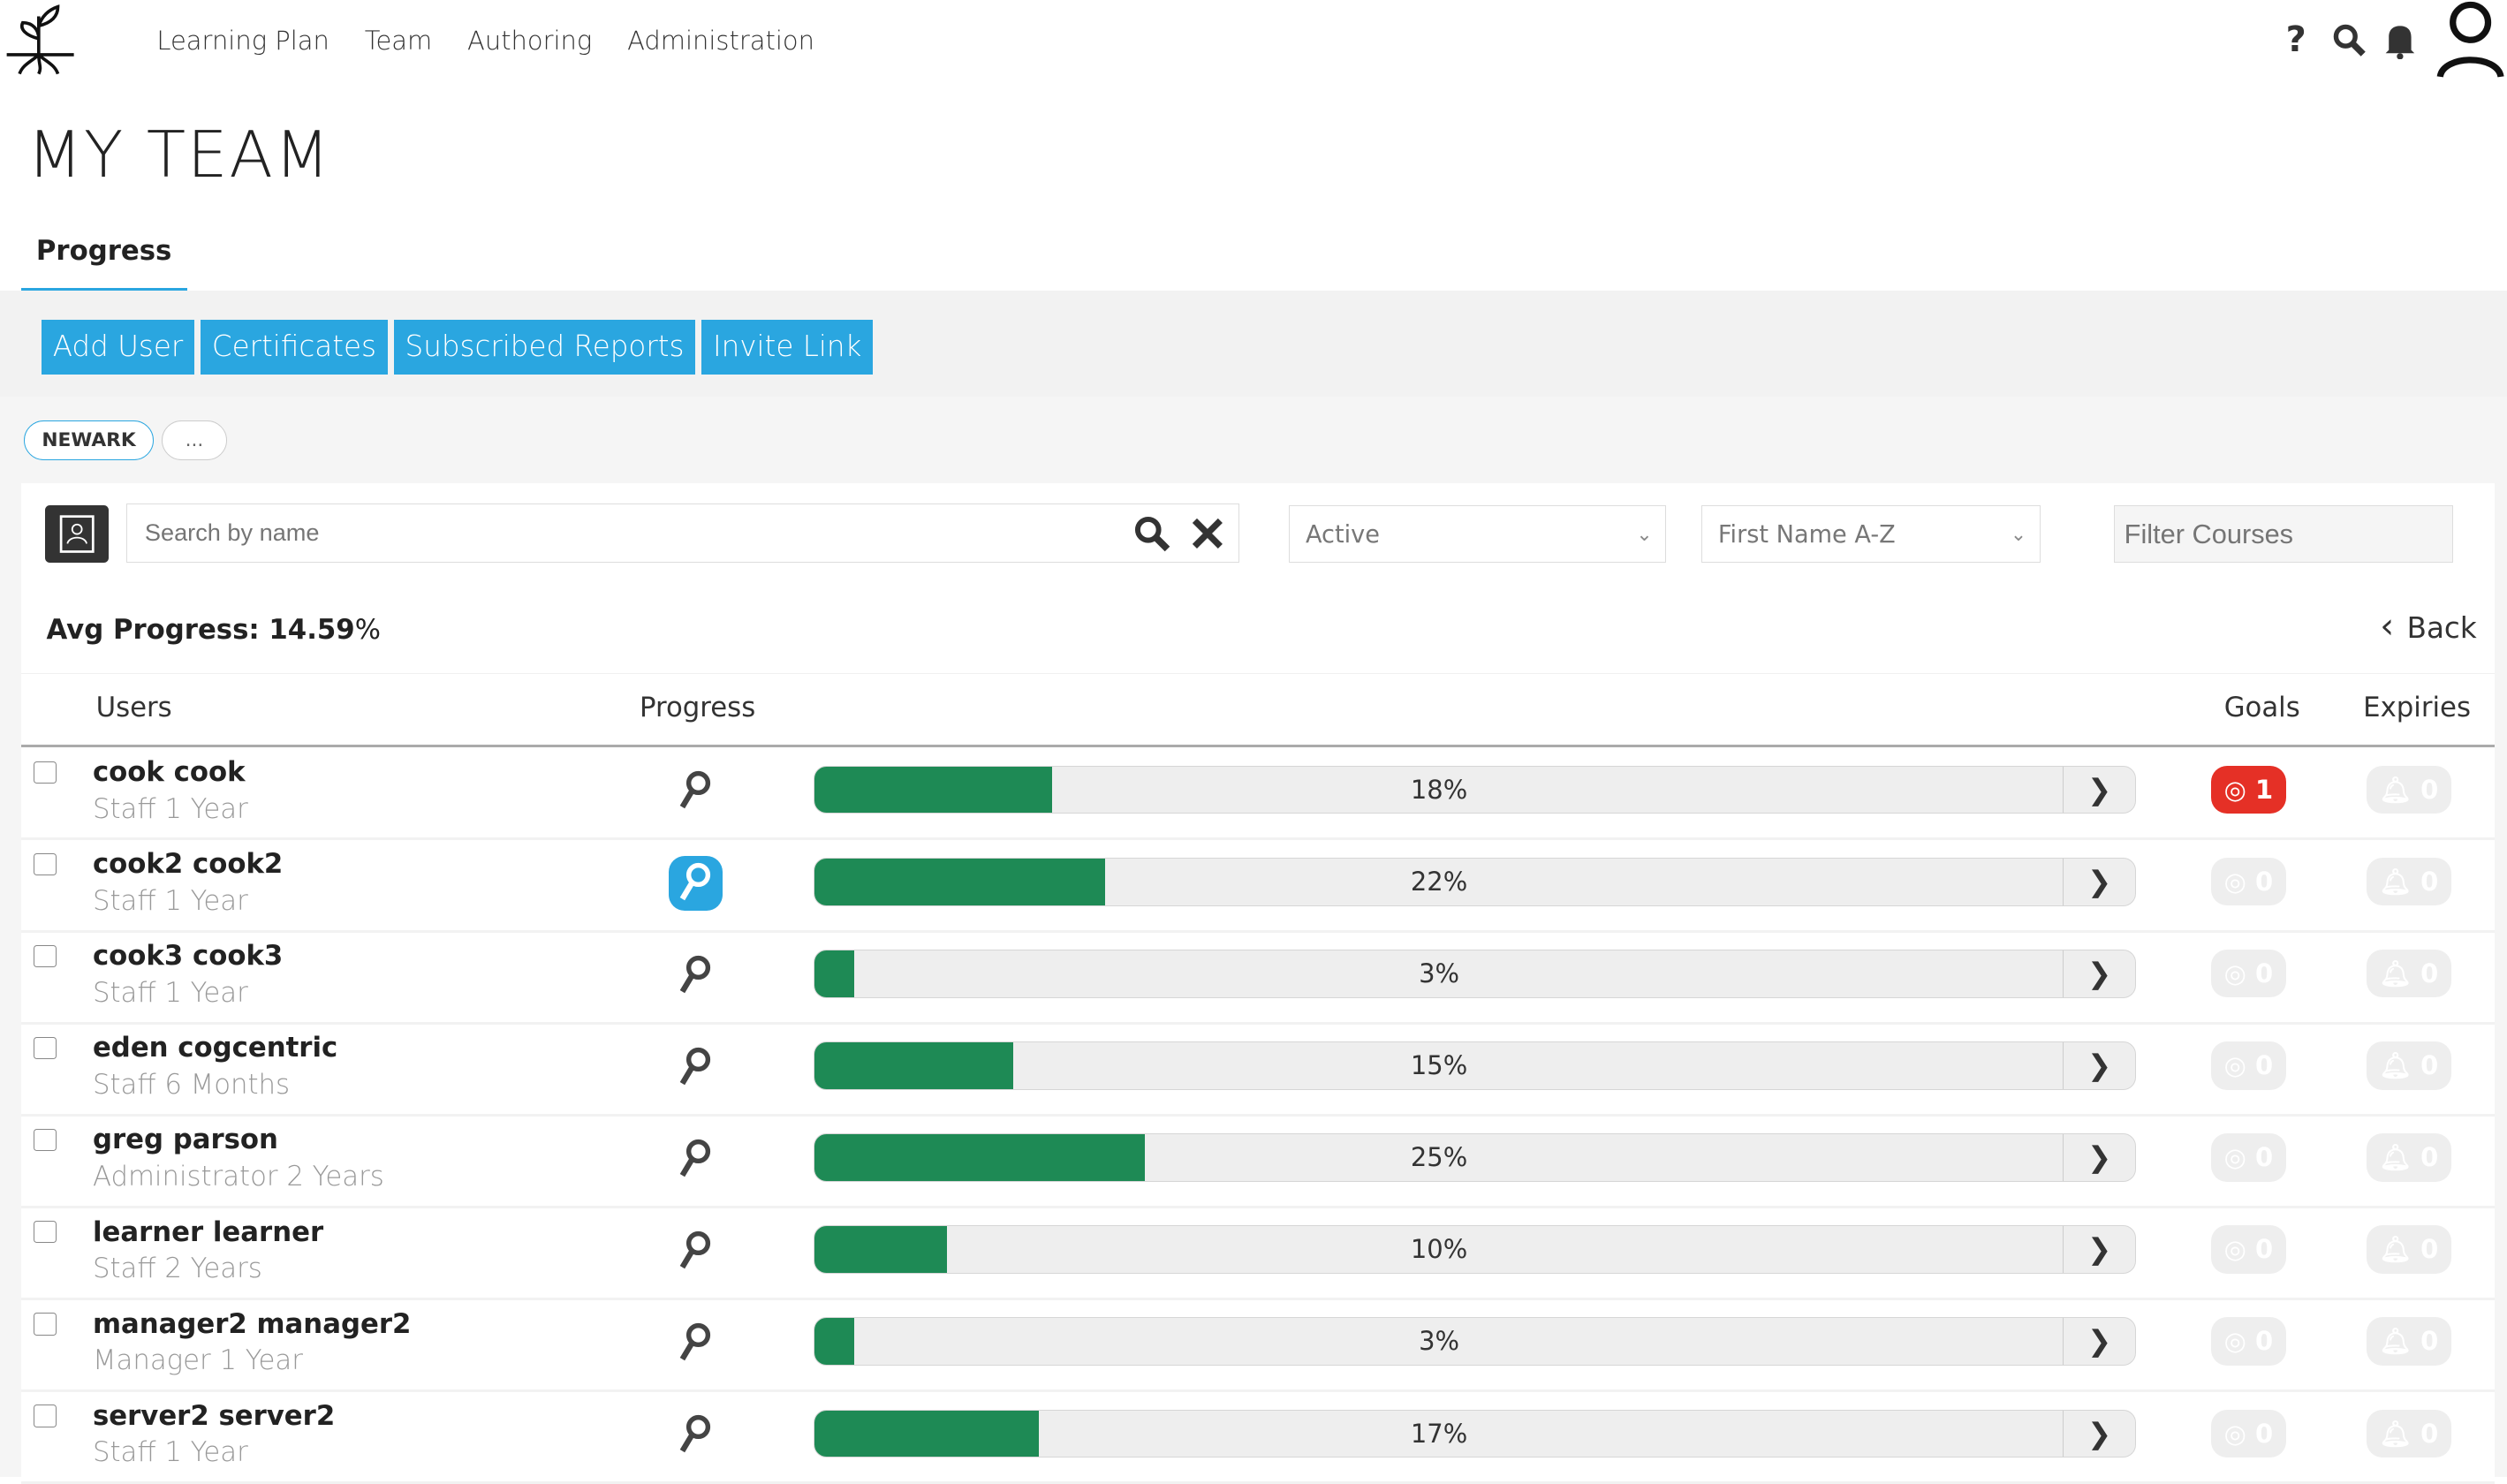 The image size is (2507, 1484). Describe the element at coordinates (2283, 534) in the screenshot. I see `filter-courses-input` at that location.